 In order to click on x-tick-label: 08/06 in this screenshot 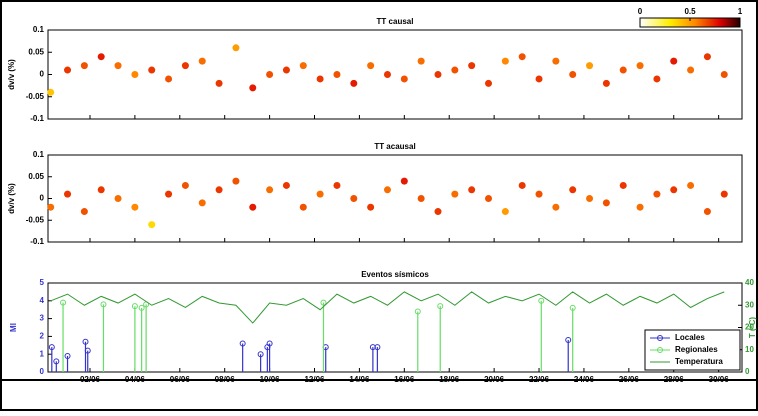, I will do `click(225, 379)`.